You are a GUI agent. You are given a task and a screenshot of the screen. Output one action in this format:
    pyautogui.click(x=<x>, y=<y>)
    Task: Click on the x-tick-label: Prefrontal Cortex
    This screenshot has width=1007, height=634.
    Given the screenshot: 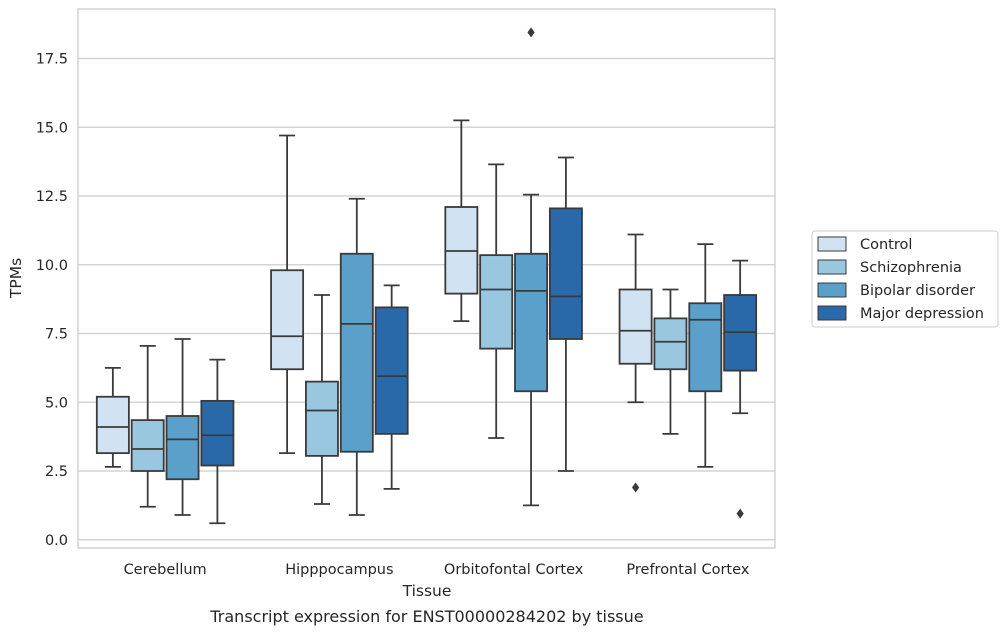 What is the action you would take?
    pyautogui.click(x=687, y=570)
    